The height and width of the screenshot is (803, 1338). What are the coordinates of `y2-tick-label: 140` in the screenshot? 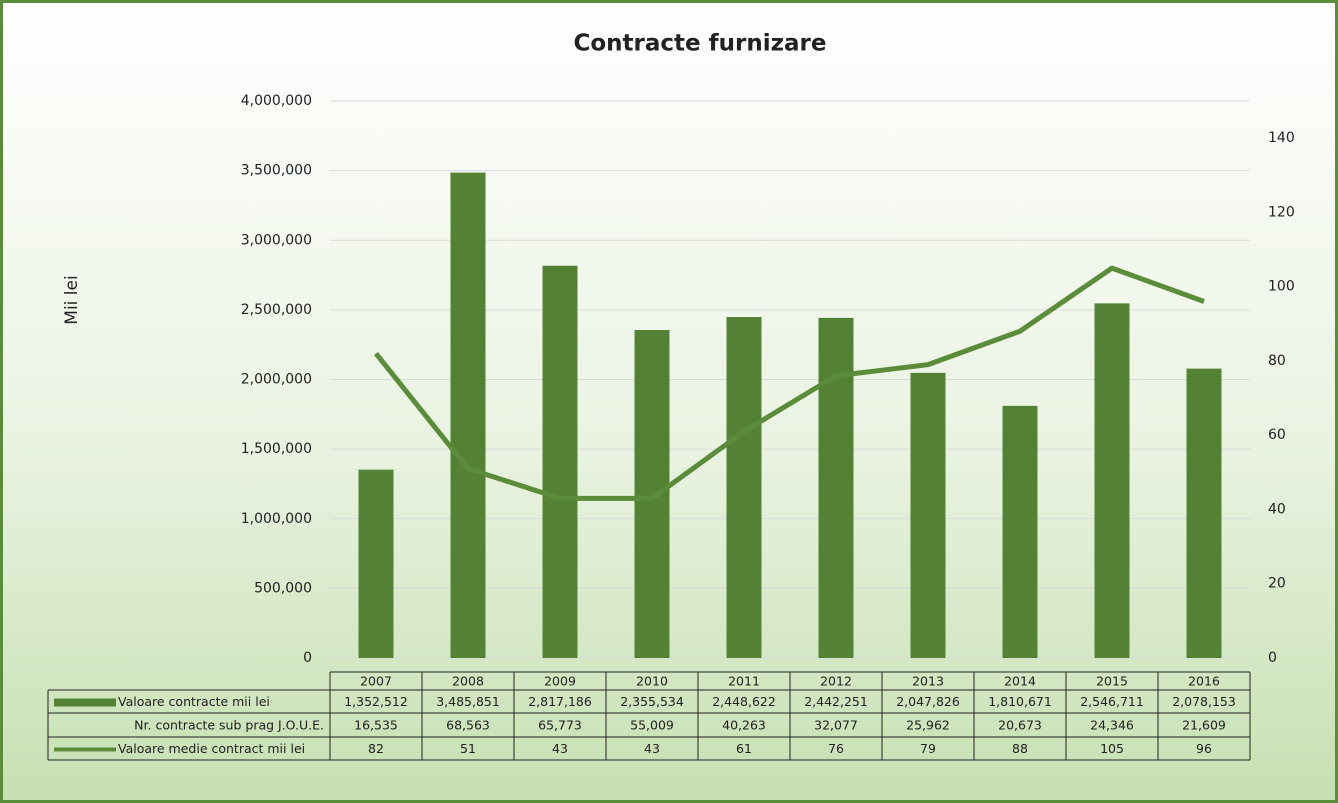 It's located at (1281, 138).